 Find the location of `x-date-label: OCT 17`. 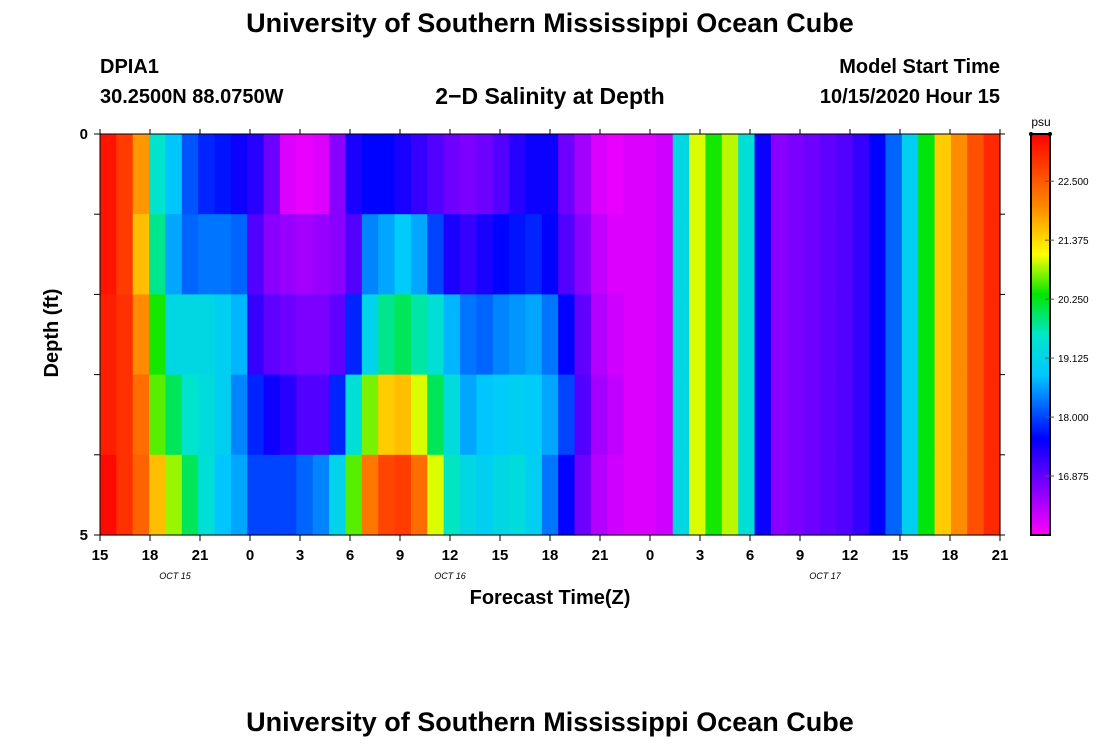

x-date-label: OCT 17 is located at coordinates (825, 576).